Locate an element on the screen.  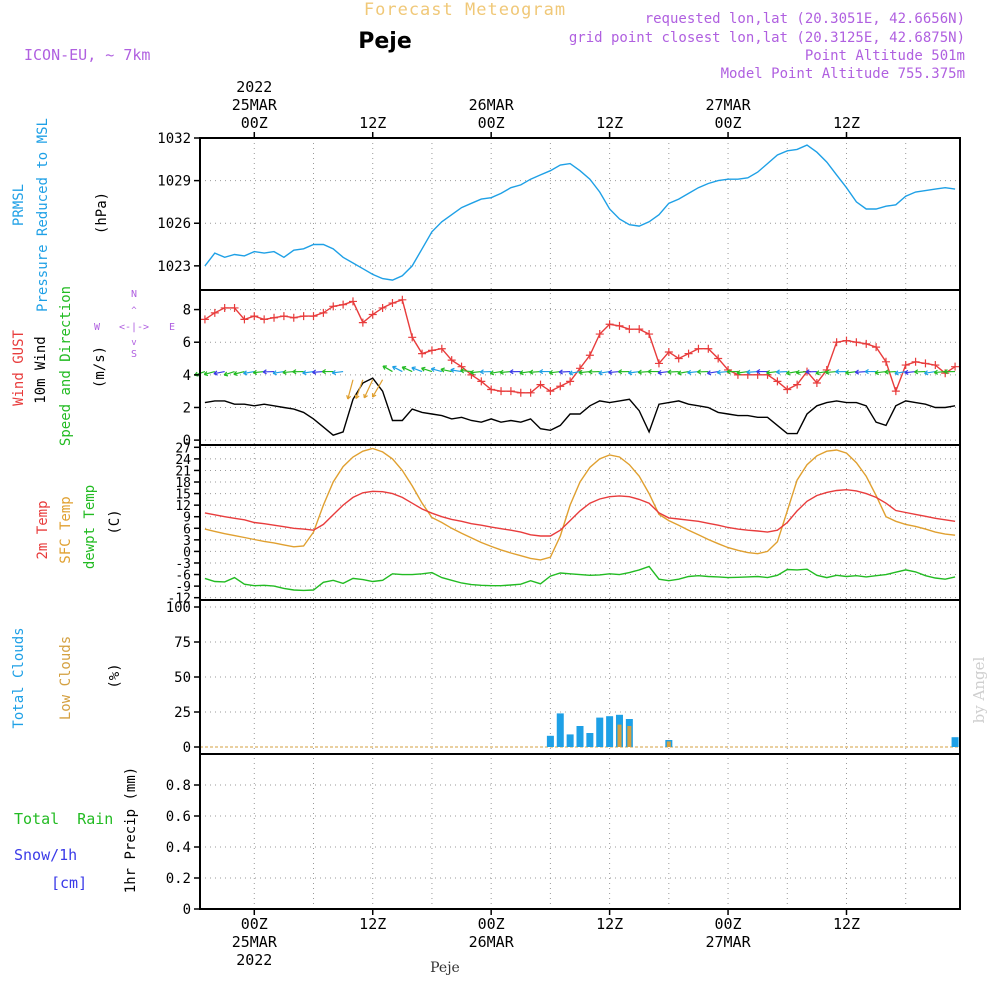
precip-unit: 1hr Precip (mm) is located at coordinates (131, 830).